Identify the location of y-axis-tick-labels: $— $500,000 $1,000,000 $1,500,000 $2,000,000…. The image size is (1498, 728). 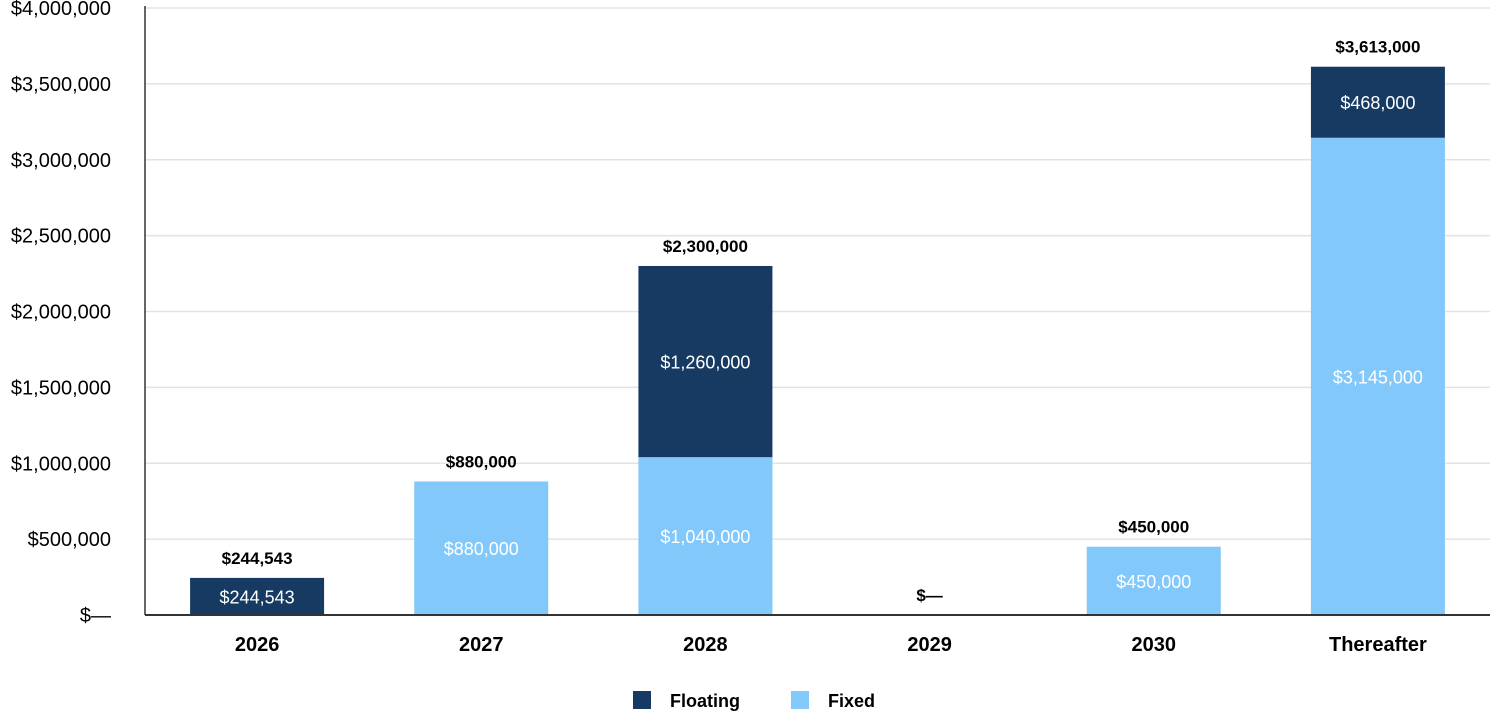
(61, 313).